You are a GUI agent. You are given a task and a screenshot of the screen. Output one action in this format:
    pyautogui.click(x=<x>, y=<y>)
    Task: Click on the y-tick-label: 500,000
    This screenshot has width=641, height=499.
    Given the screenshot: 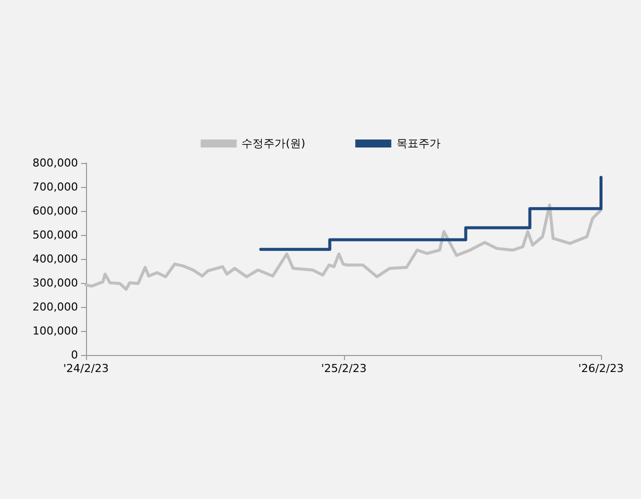 What is the action you would take?
    pyautogui.click(x=55, y=235)
    